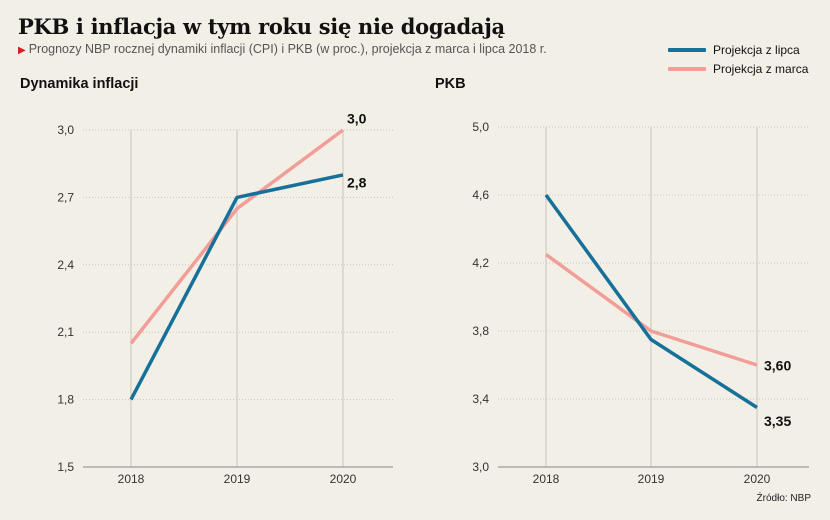 The width and height of the screenshot is (830, 520). Describe the element at coordinates (480, 399) in the screenshot. I see `y-tick-label: 3,4` at that location.